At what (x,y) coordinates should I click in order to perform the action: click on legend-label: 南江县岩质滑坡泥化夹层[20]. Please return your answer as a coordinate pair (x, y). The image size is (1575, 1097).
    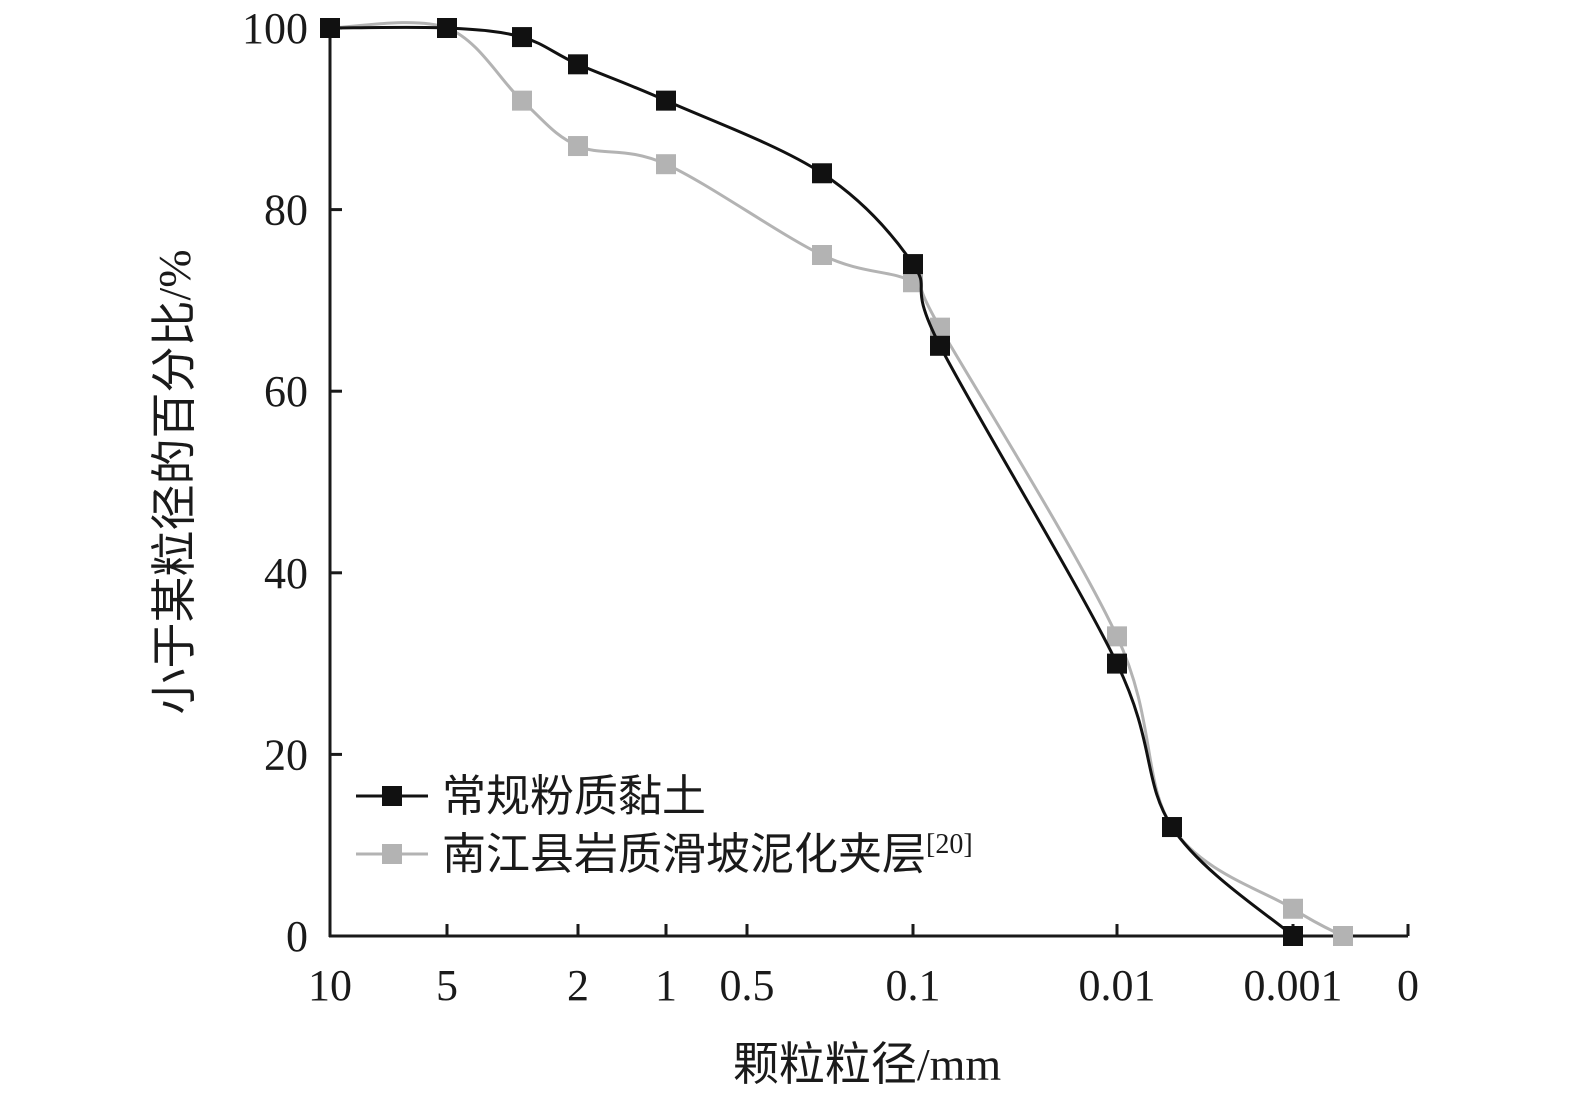
    Looking at the image, I should click on (707, 854).